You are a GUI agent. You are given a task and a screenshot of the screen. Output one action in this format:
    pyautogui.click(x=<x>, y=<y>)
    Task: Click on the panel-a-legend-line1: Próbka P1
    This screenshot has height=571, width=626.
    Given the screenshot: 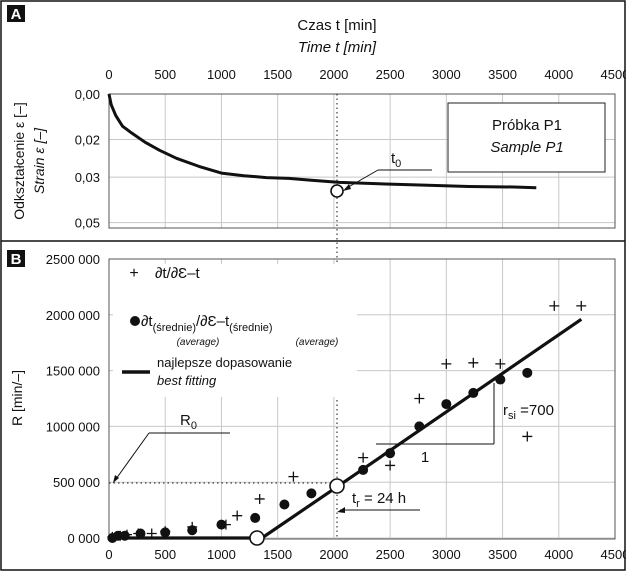 What is the action you would take?
    pyautogui.click(x=527, y=125)
    